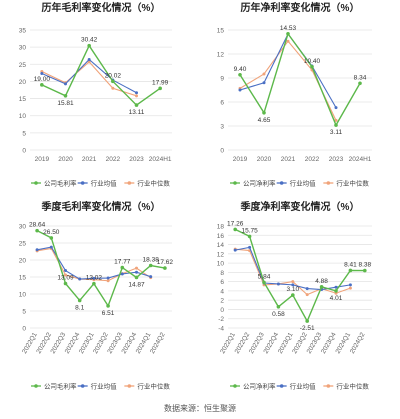  Describe the element at coordinates (221, 236) in the screenshot. I see `y-tick-label: 16` at that location.